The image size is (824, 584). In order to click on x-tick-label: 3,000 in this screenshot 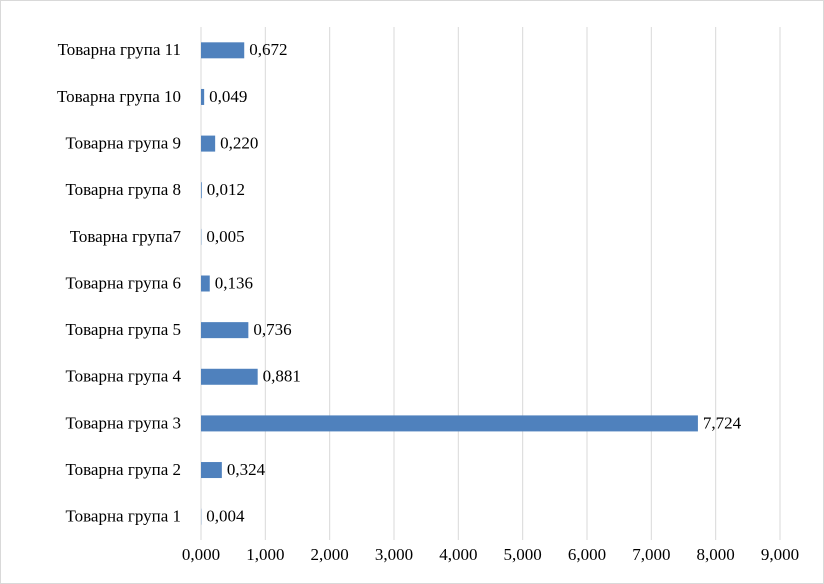, I will do `click(394, 554)`.